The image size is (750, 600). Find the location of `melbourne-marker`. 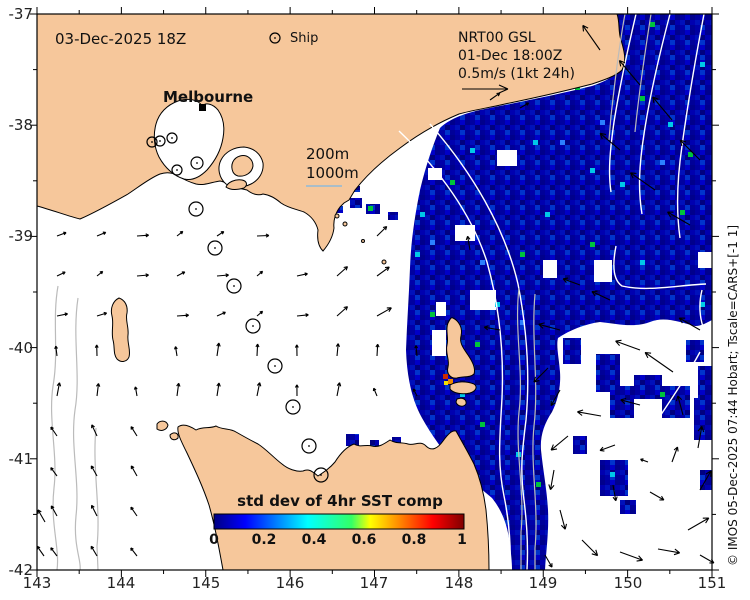

melbourne-marker is located at coordinates (202, 107).